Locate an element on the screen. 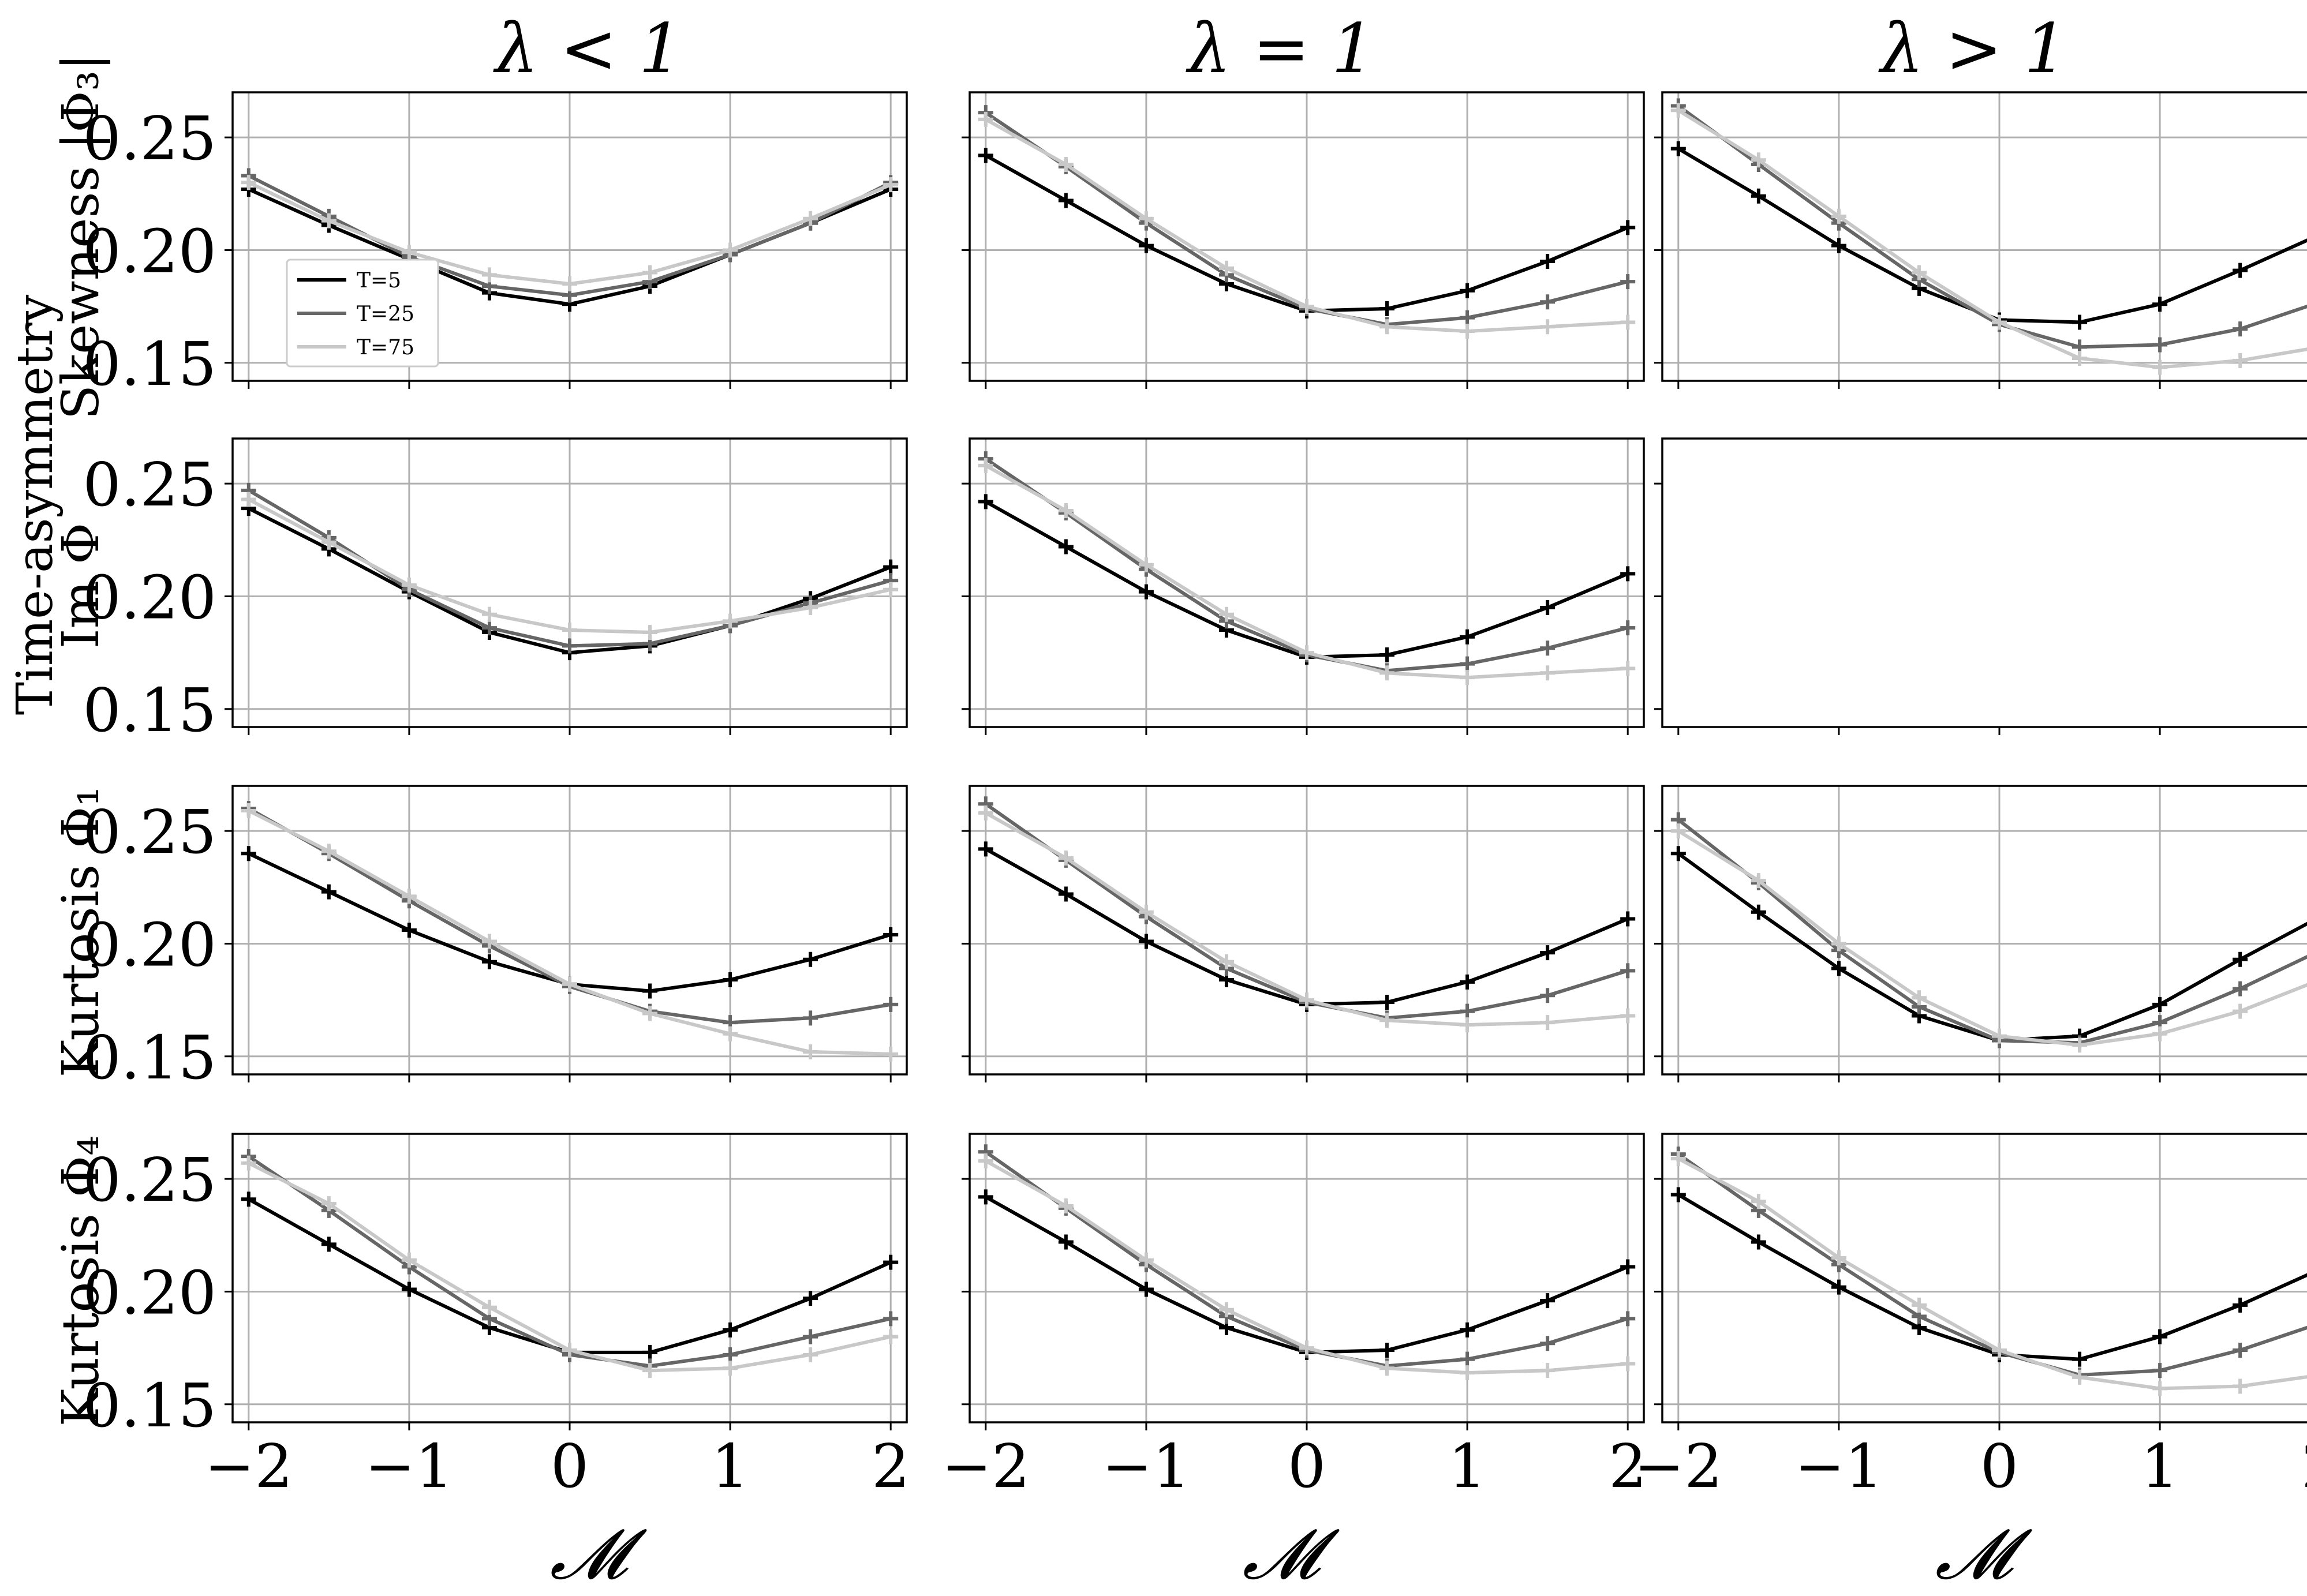  x-tick-label: 1 is located at coordinates (730, 1466).